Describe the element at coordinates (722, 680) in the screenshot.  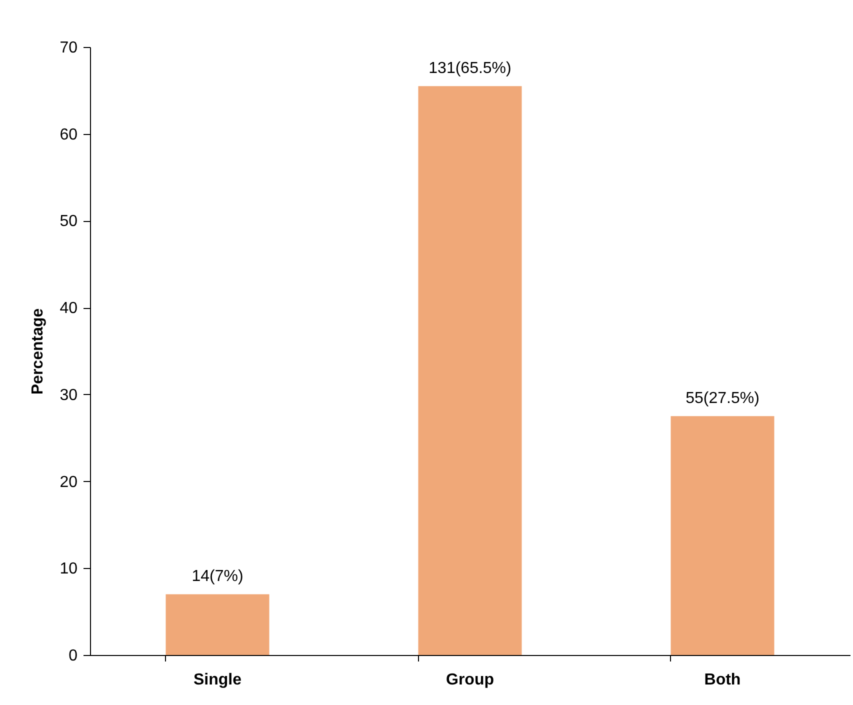
I see `x-tick-label: Both` at that location.